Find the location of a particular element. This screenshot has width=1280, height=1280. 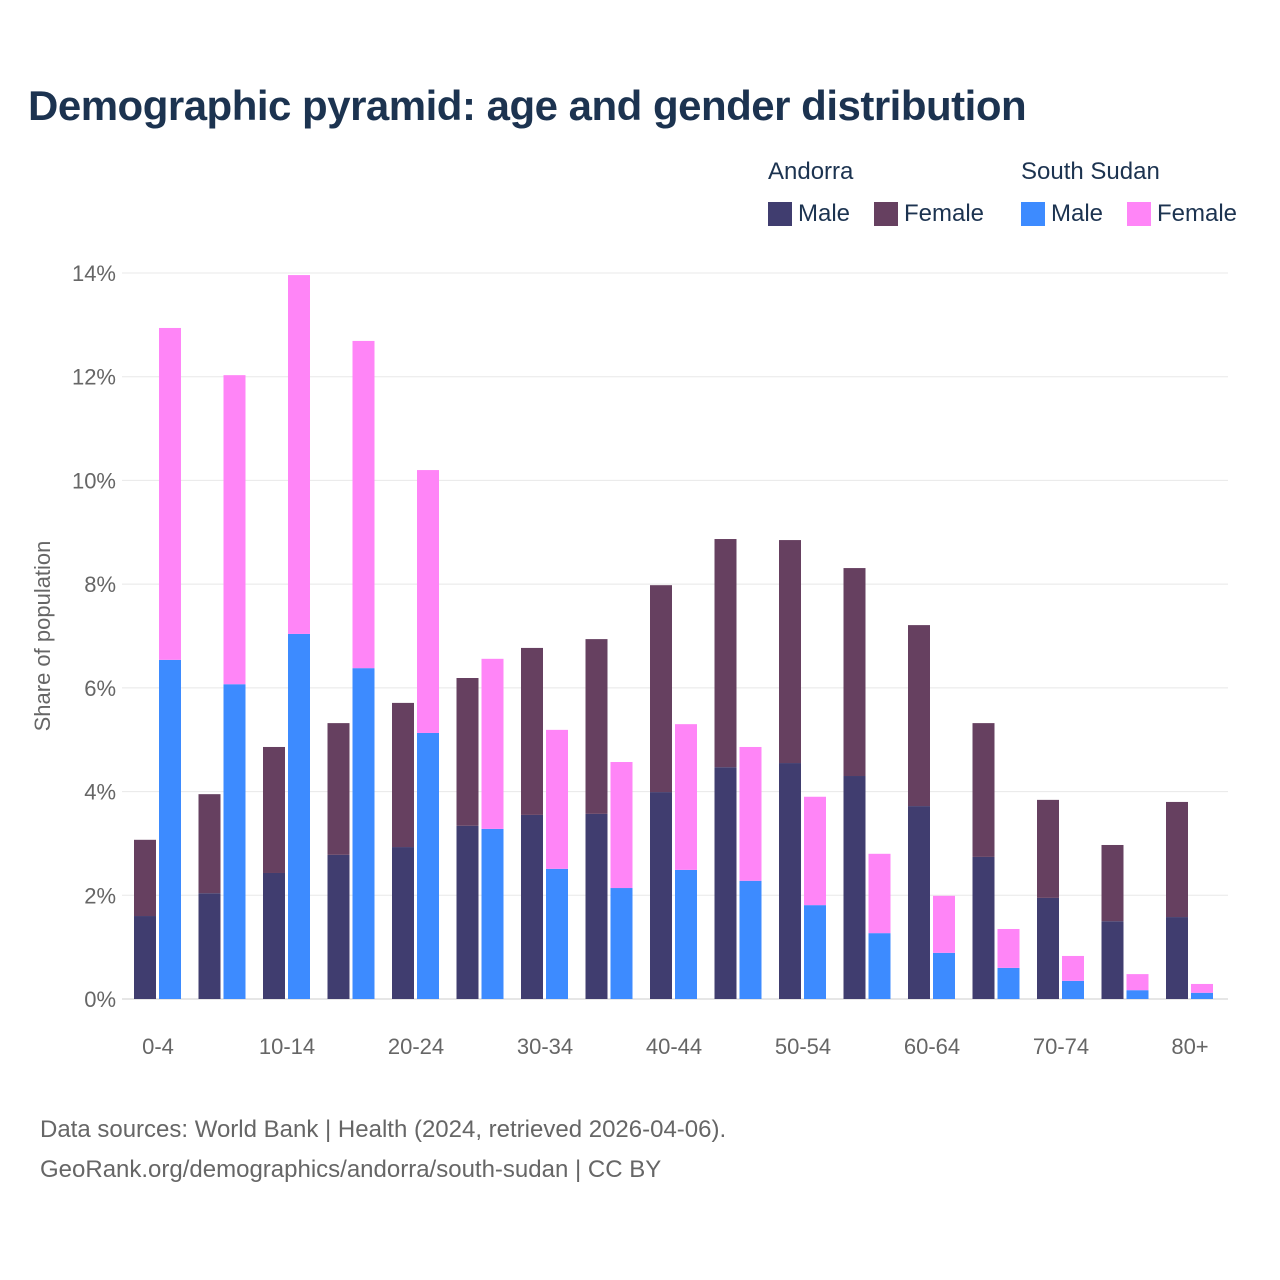

bar-south-sudan-female-80+ is located at coordinates (1202, 988).